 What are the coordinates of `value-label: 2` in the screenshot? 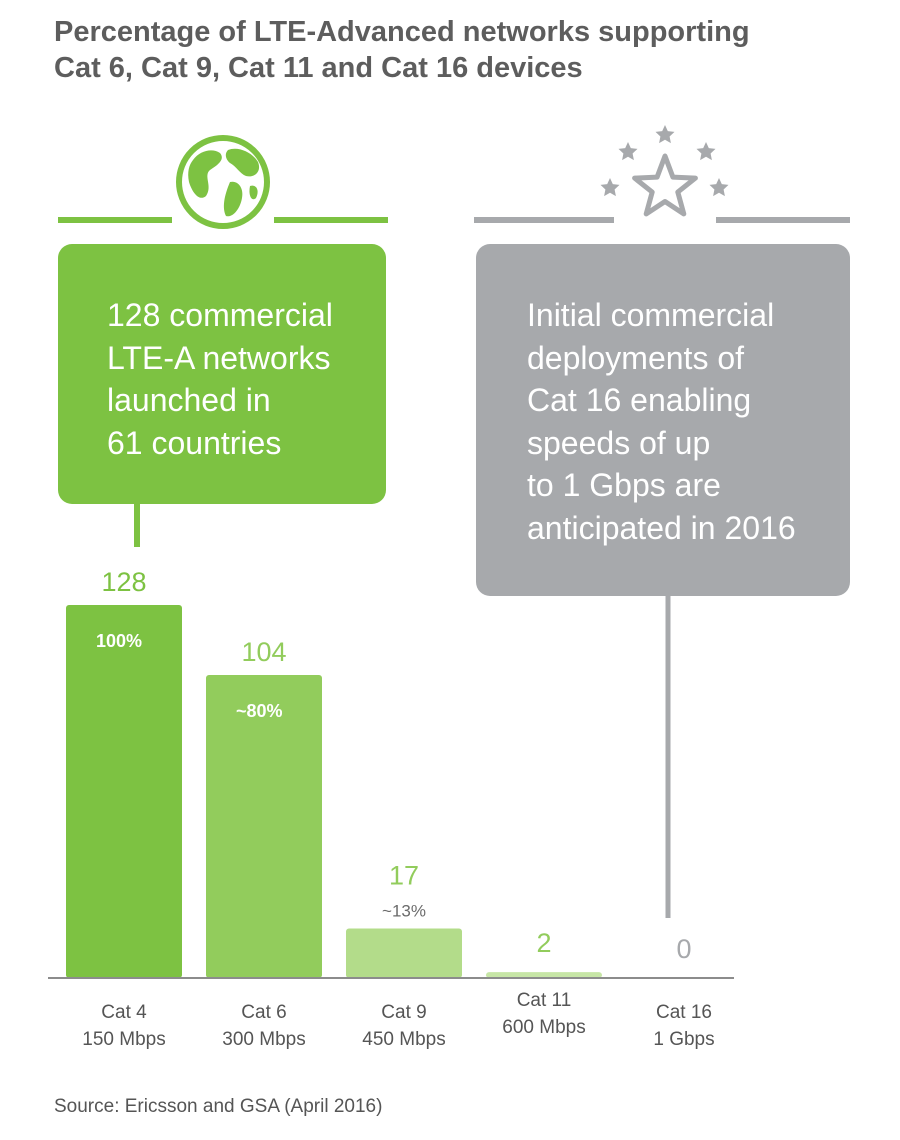 It's located at (543, 943).